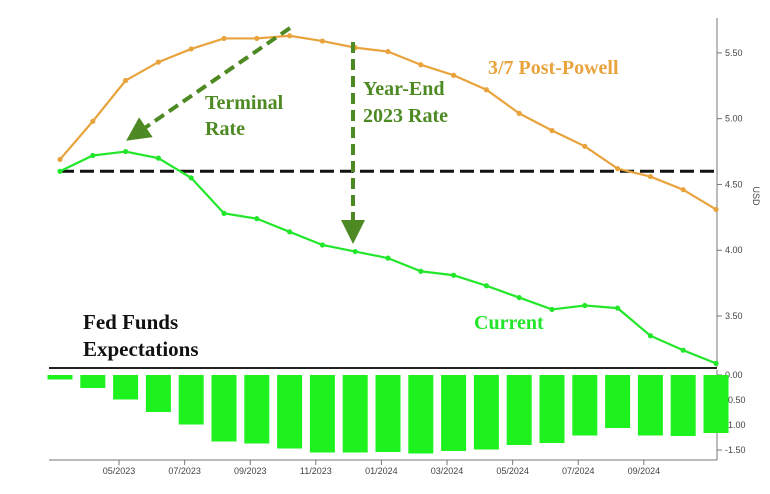  What do you see at coordinates (735, 400) in the screenshot?
I see `y-tick-label: -0.50` at bounding box center [735, 400].